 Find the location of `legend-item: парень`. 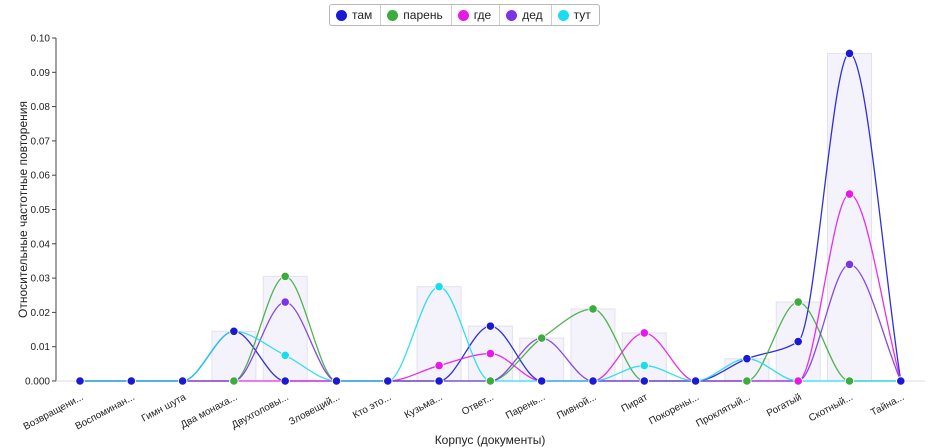

legend-item: парень is located at coordinates (416, 15).